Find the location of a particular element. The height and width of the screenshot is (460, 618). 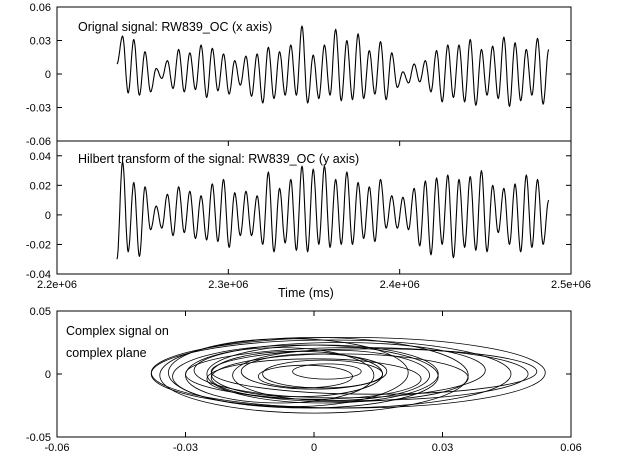

panel3-xtick-label: 0.03 is located at coordinates (442, 448).